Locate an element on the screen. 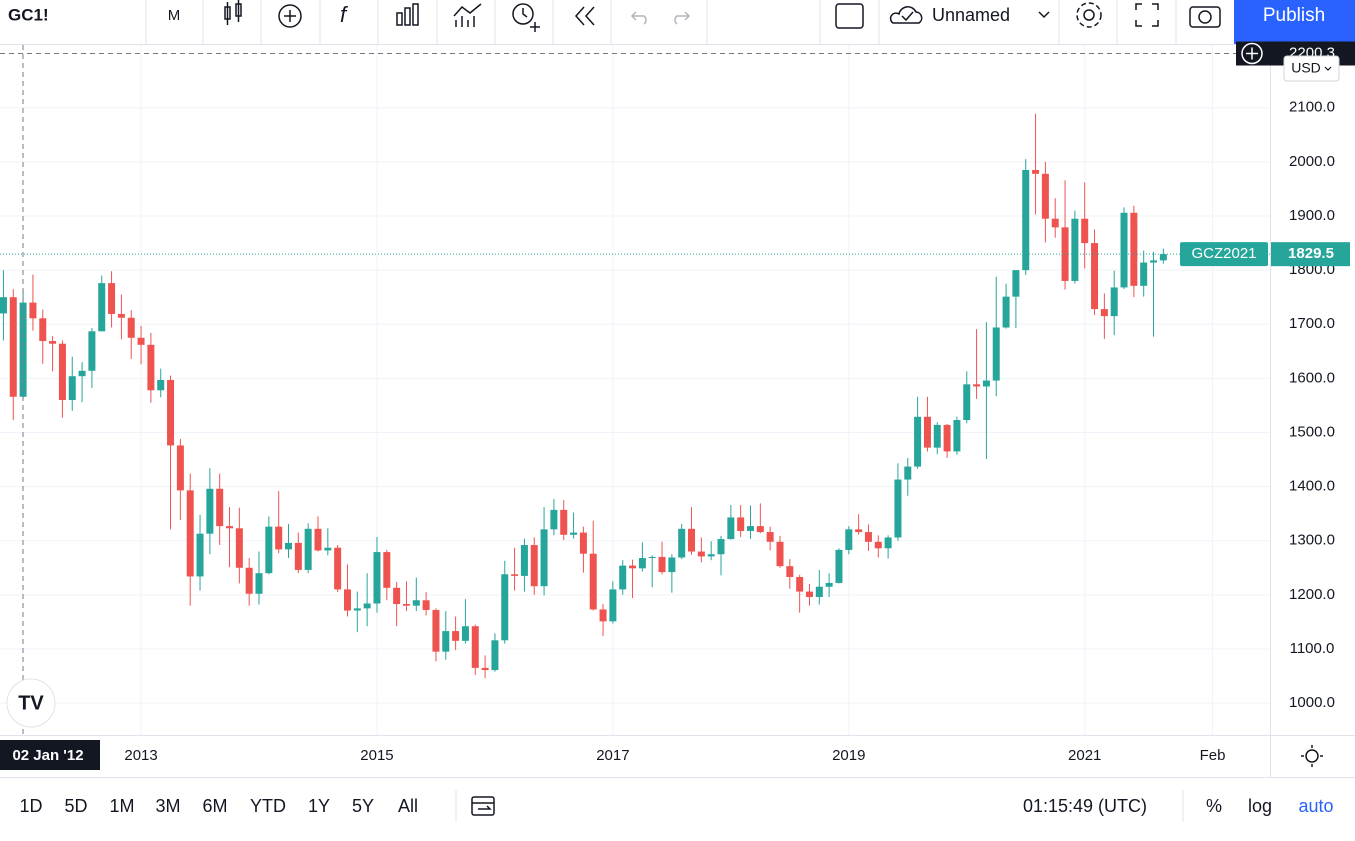 The image size is (1355, 841). range-button: 3M is located at coordinates (167, 806).